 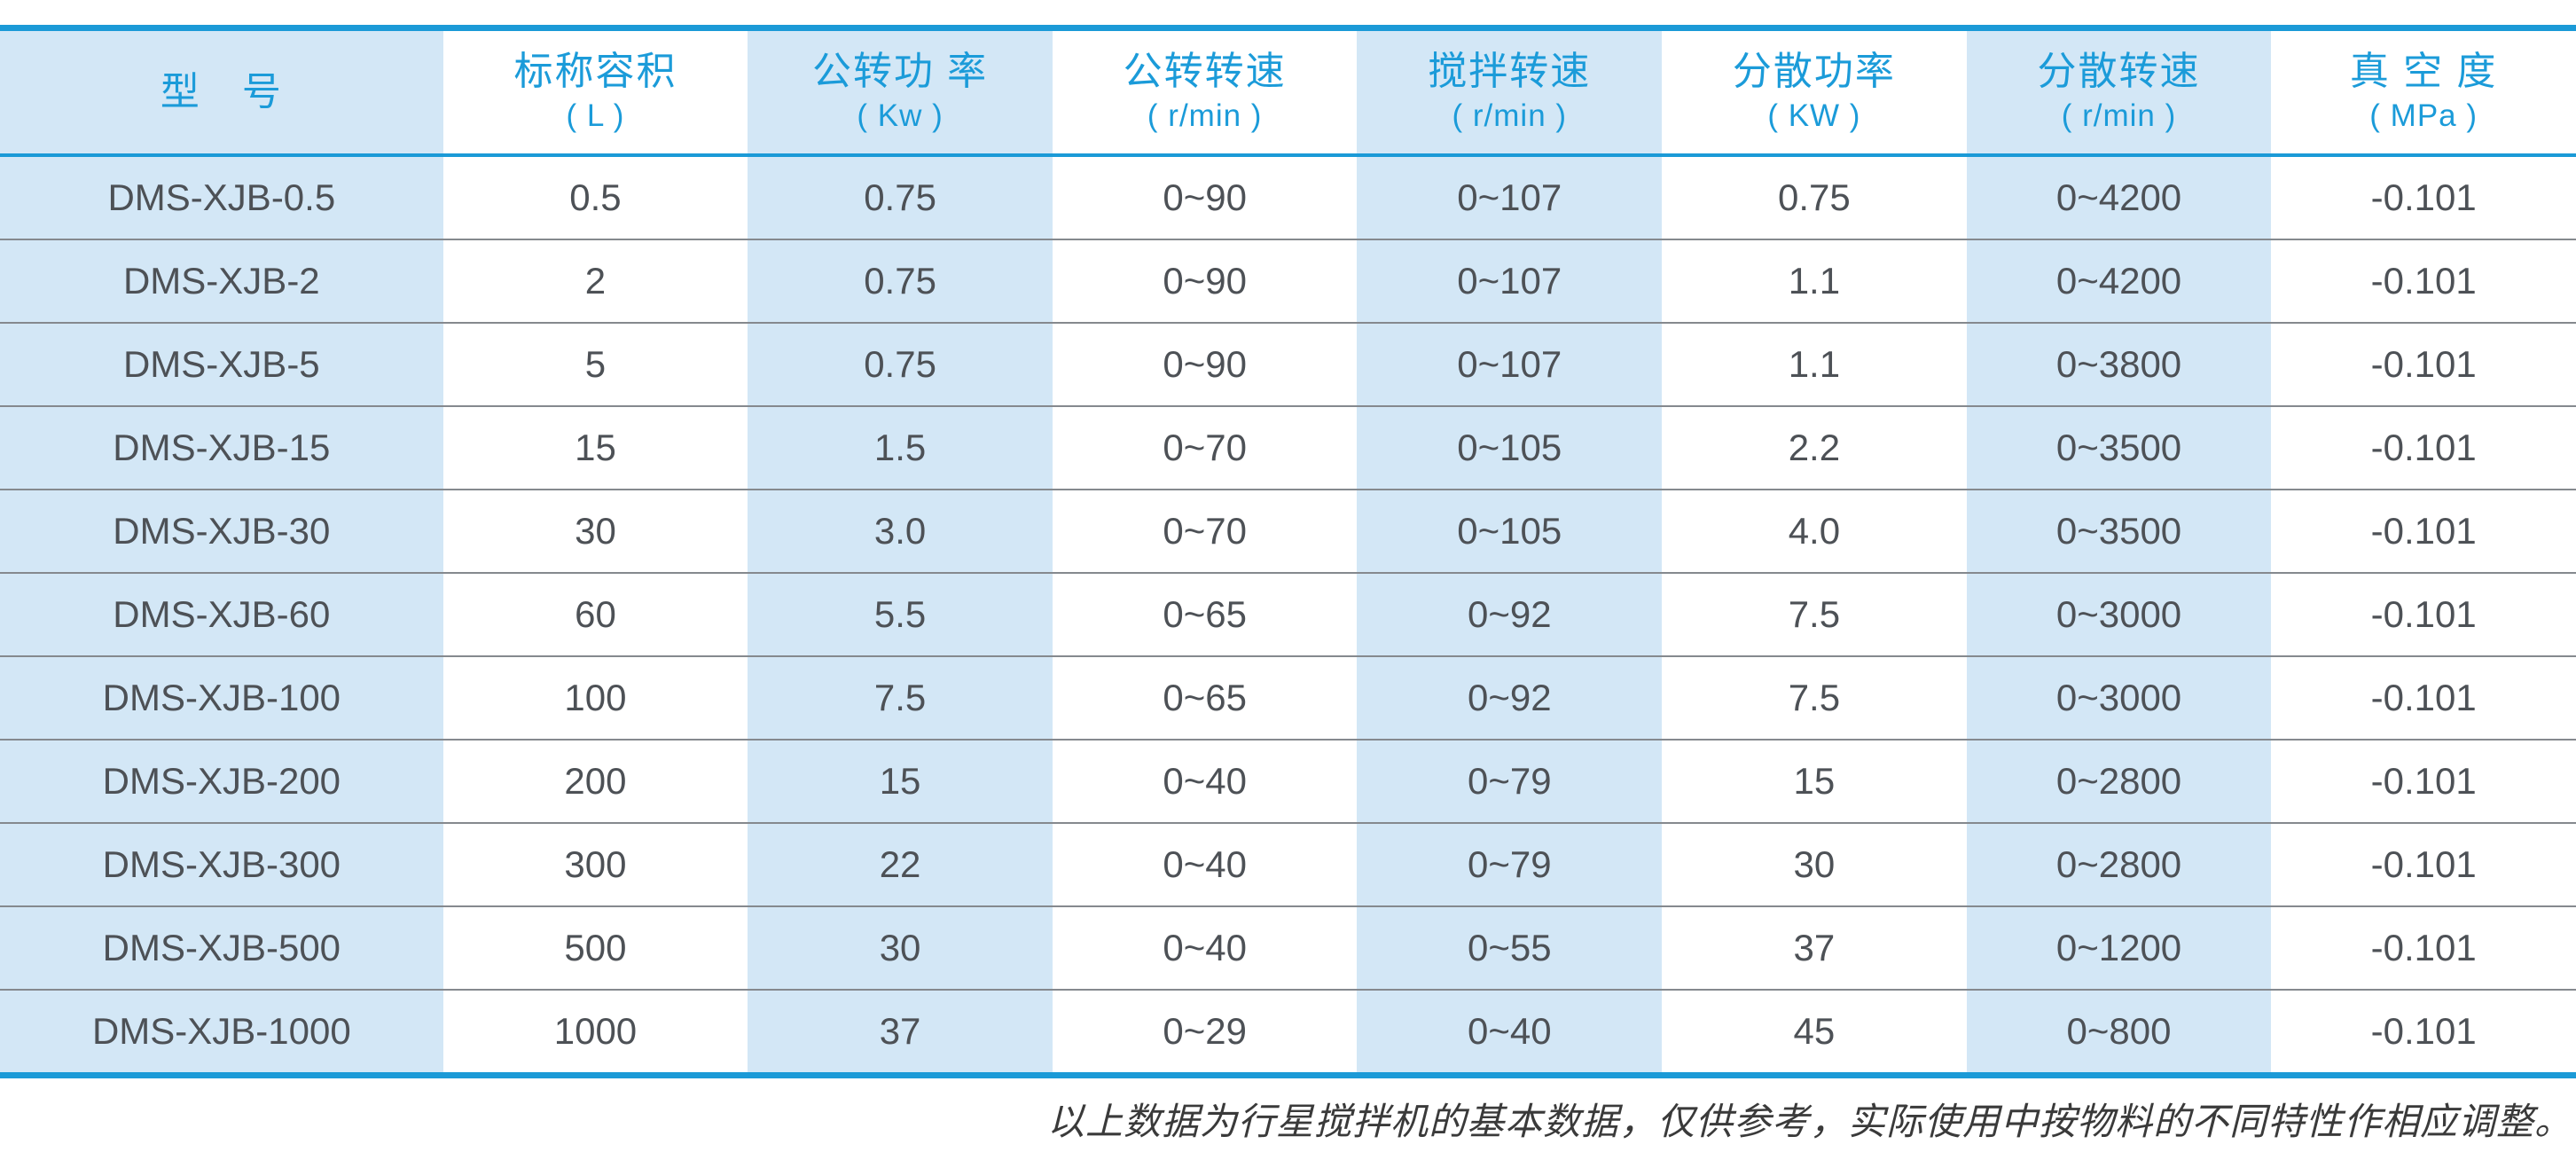 What do you see at coordinates (221, 864) in the screenshot?
I see `model-cell: DMS-XJB-300` at bounding box center [221, 864].